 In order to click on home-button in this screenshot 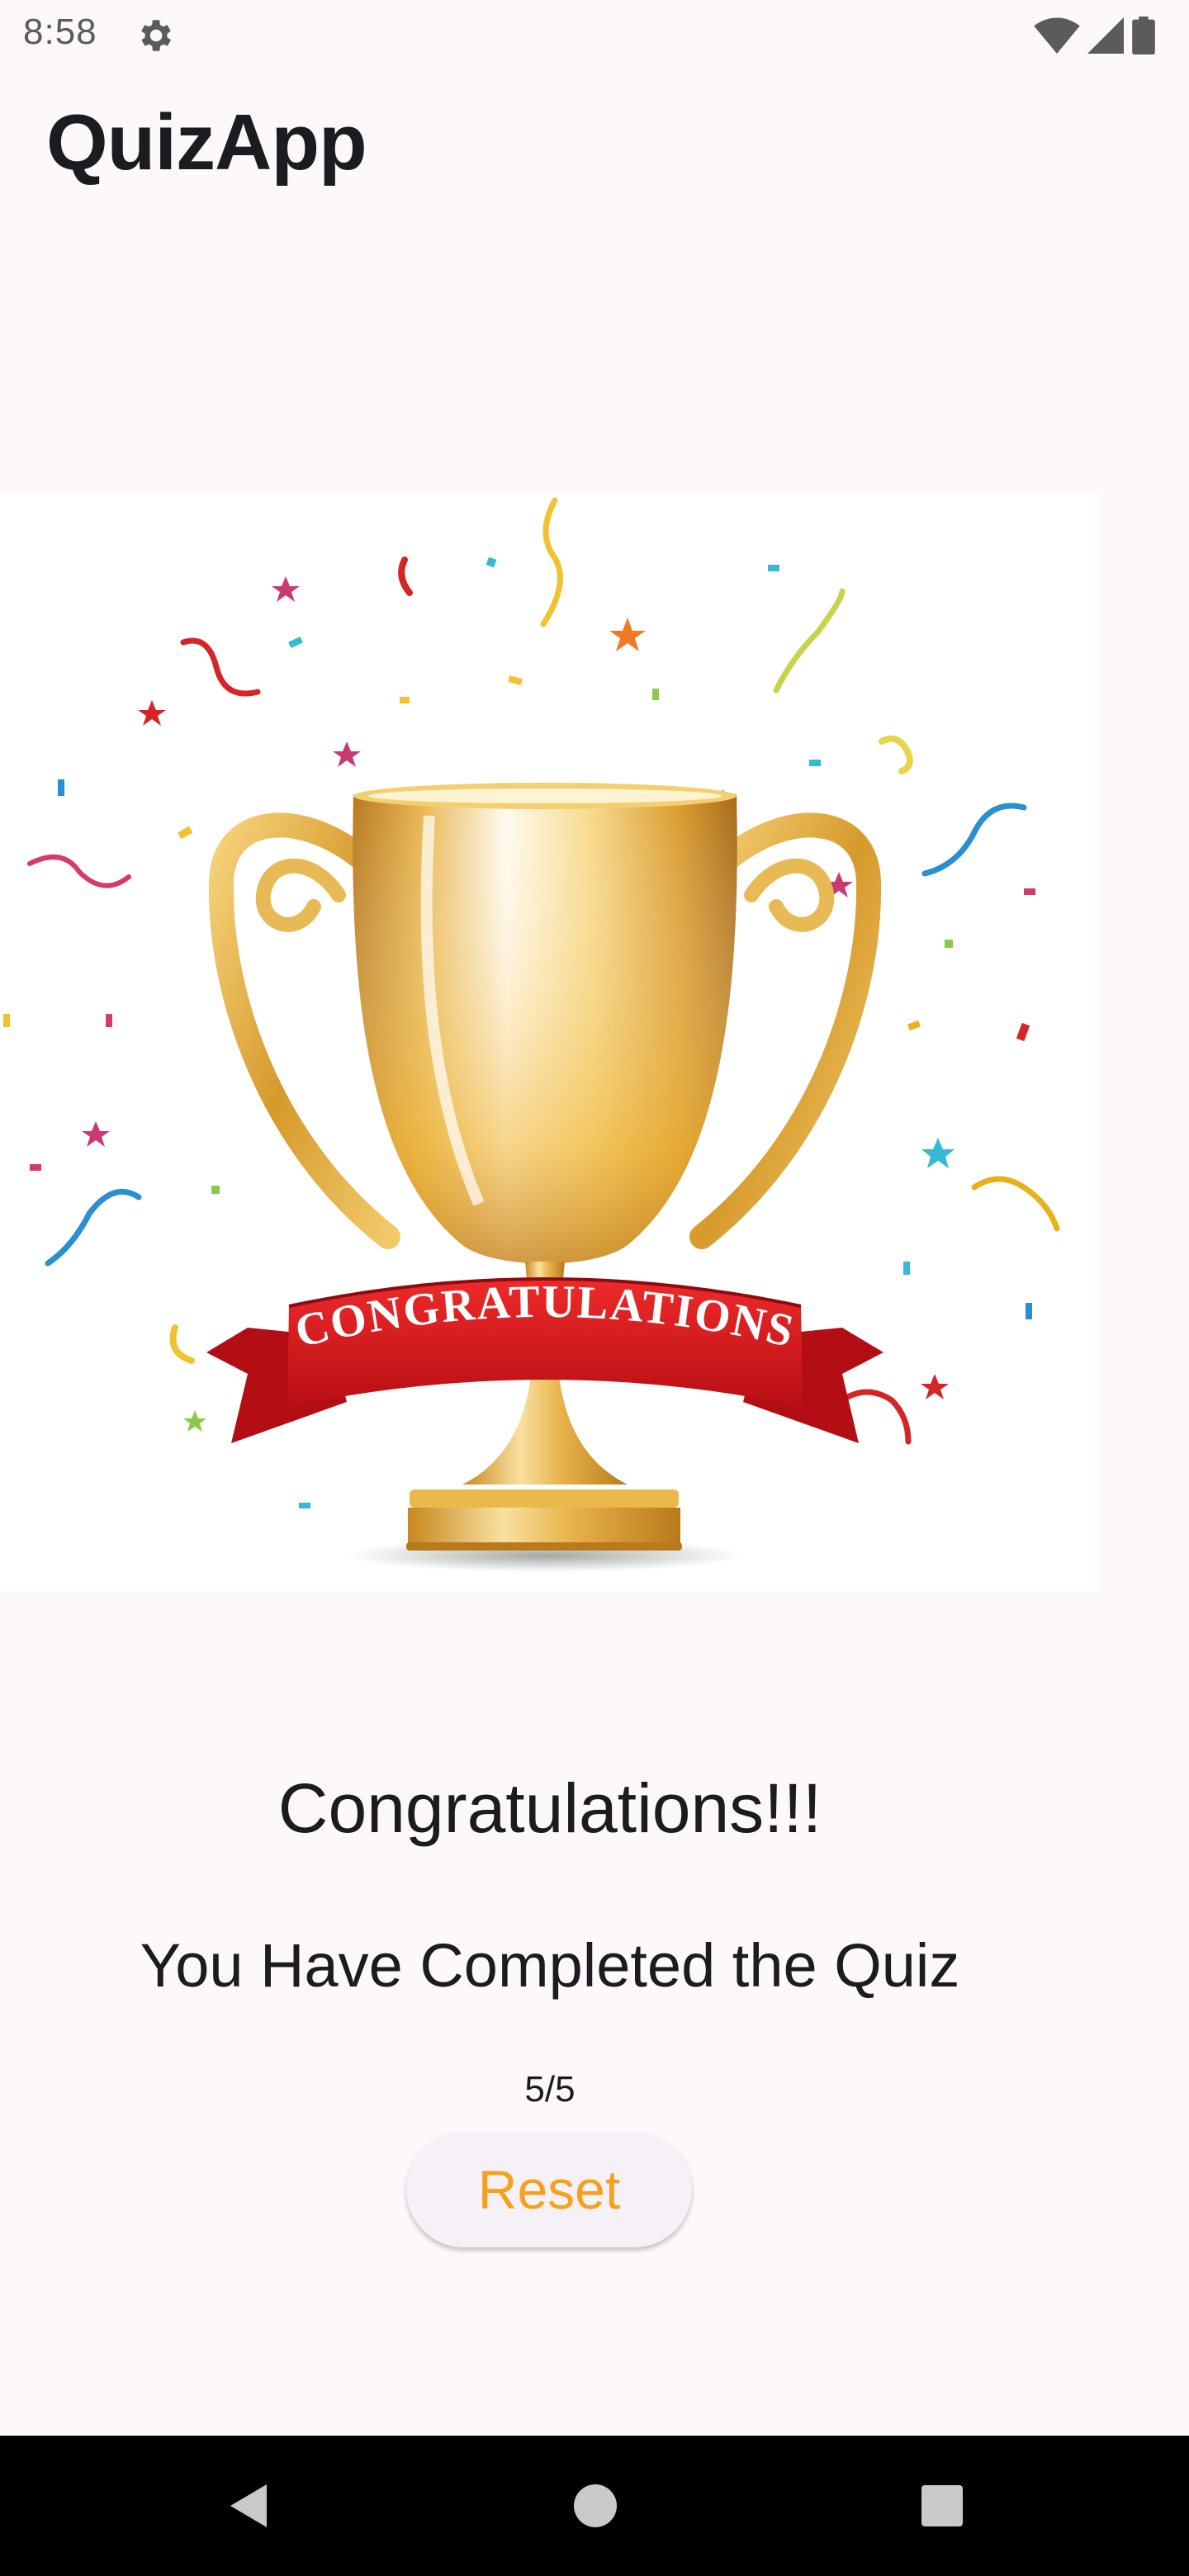, I will do `click(595, 2506)`.